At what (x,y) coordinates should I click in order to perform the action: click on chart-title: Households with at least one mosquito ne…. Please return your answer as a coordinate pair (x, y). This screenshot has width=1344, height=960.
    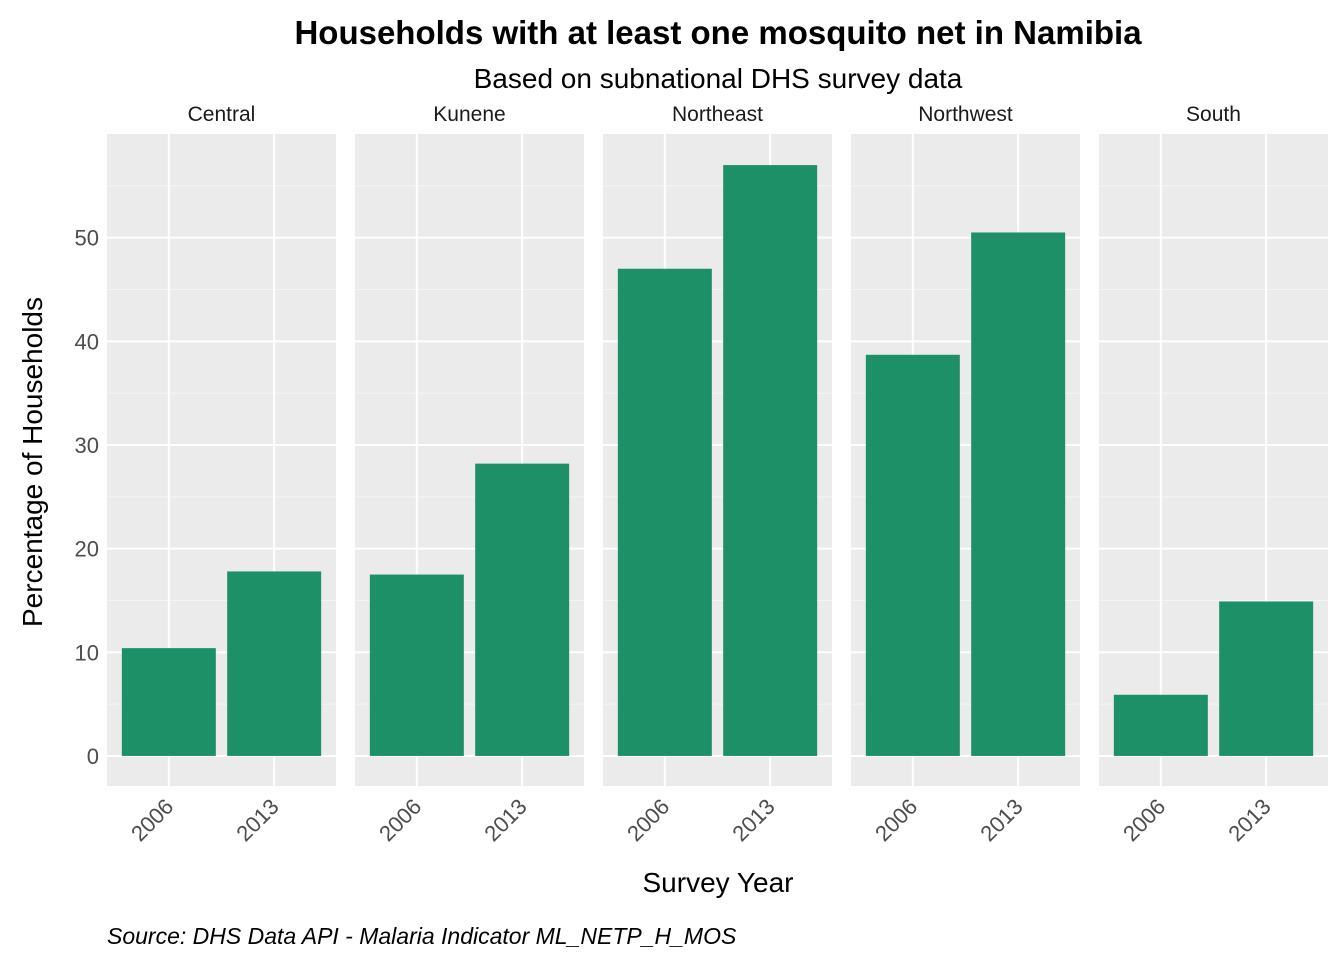
    Looking at the image, I should click on (718, 32).